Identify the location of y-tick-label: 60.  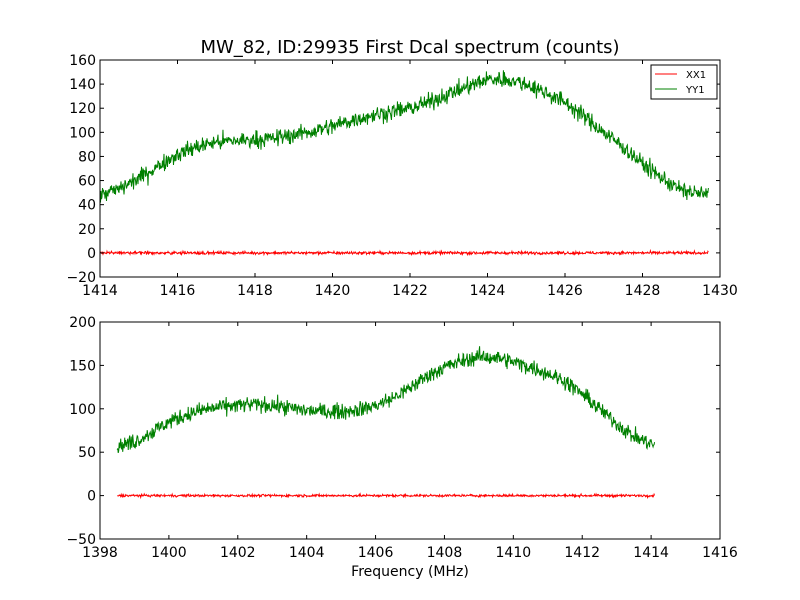
(87, 182).